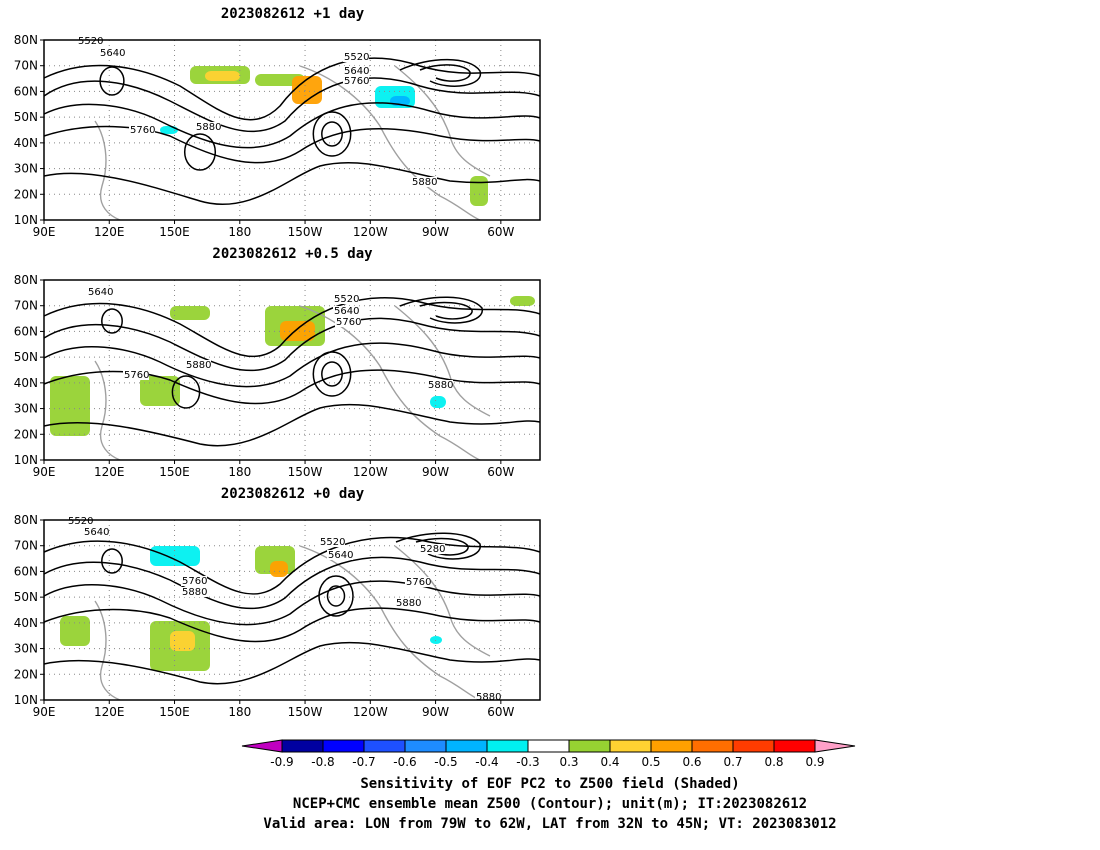 This screenshot has width=1100, height=850. I want to click on colorbar-tick-label: 0.9, so click(814, 762).